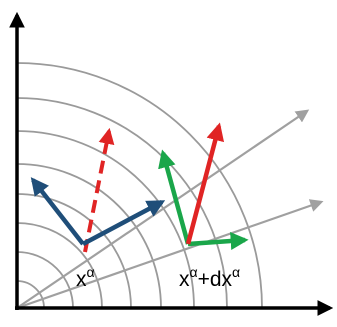  I want to click on point-label-x2-sup: α, so click(194, 272).